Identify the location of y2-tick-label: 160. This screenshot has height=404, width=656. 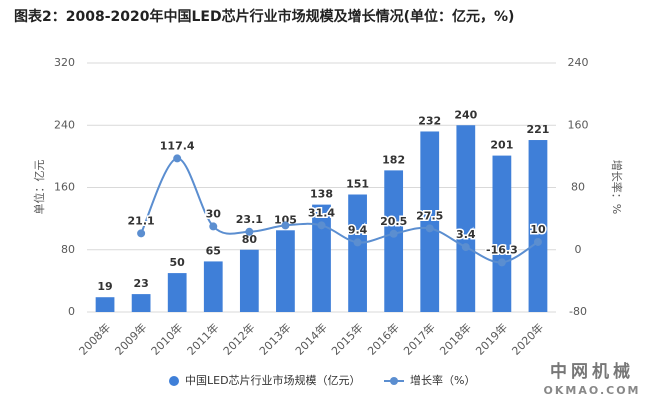
(578, 124).